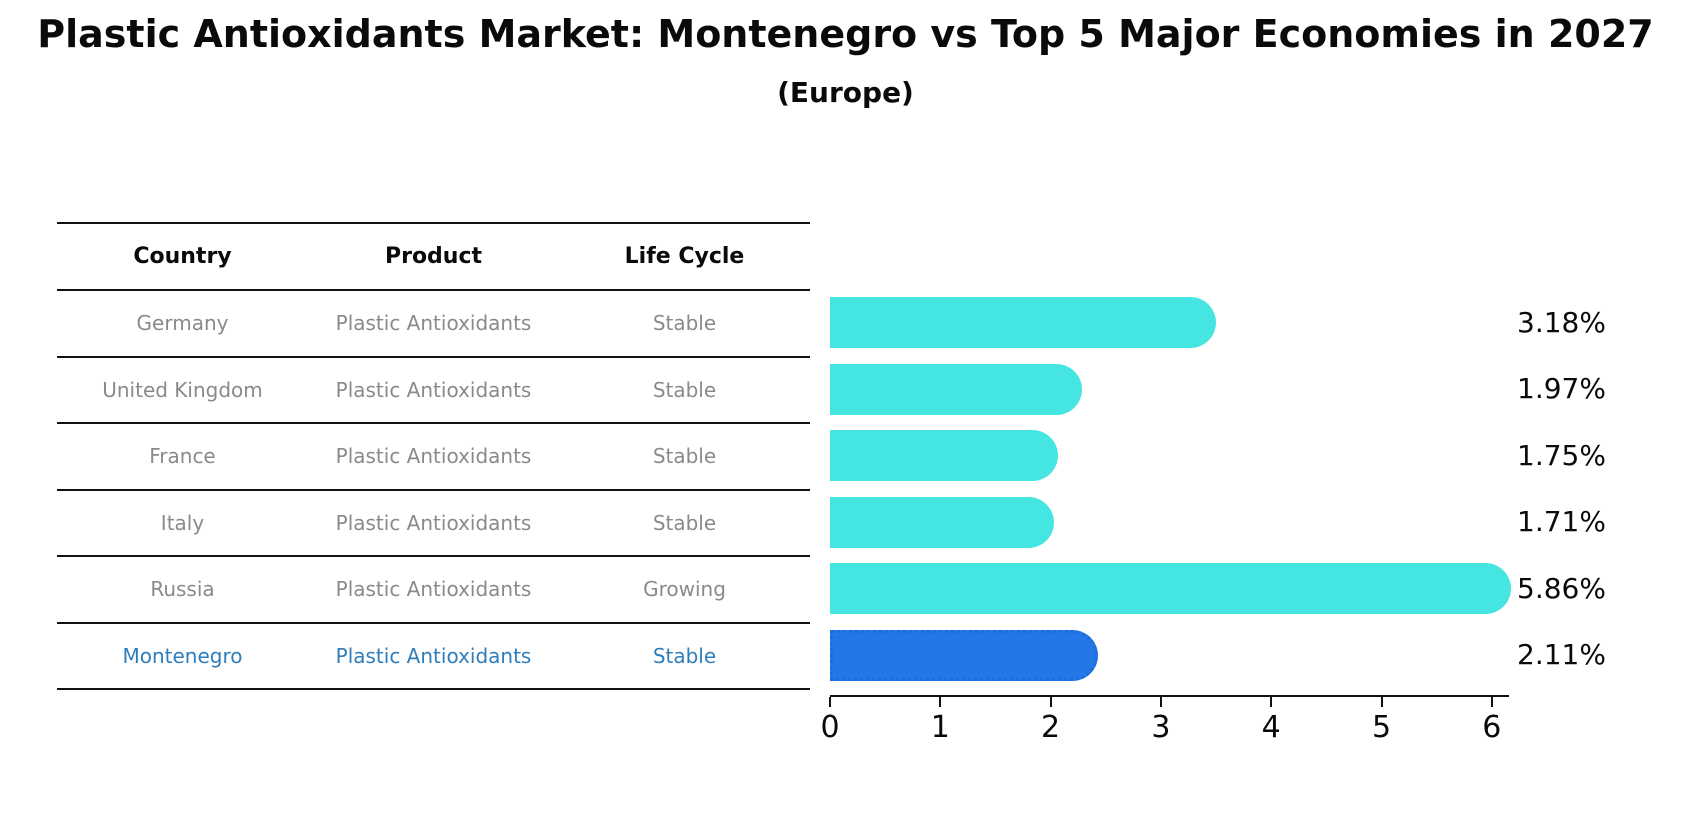  I want to click on bar-italy, so click(942, 522).